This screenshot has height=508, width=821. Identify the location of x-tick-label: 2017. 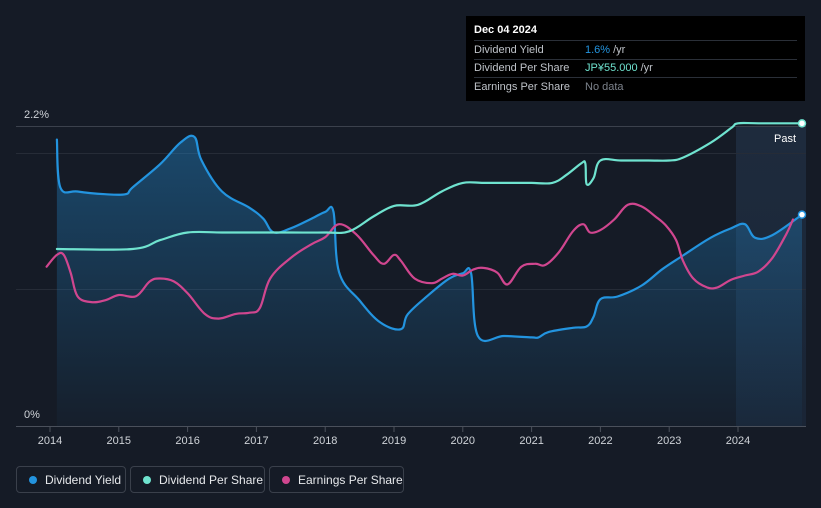
(256, 441).